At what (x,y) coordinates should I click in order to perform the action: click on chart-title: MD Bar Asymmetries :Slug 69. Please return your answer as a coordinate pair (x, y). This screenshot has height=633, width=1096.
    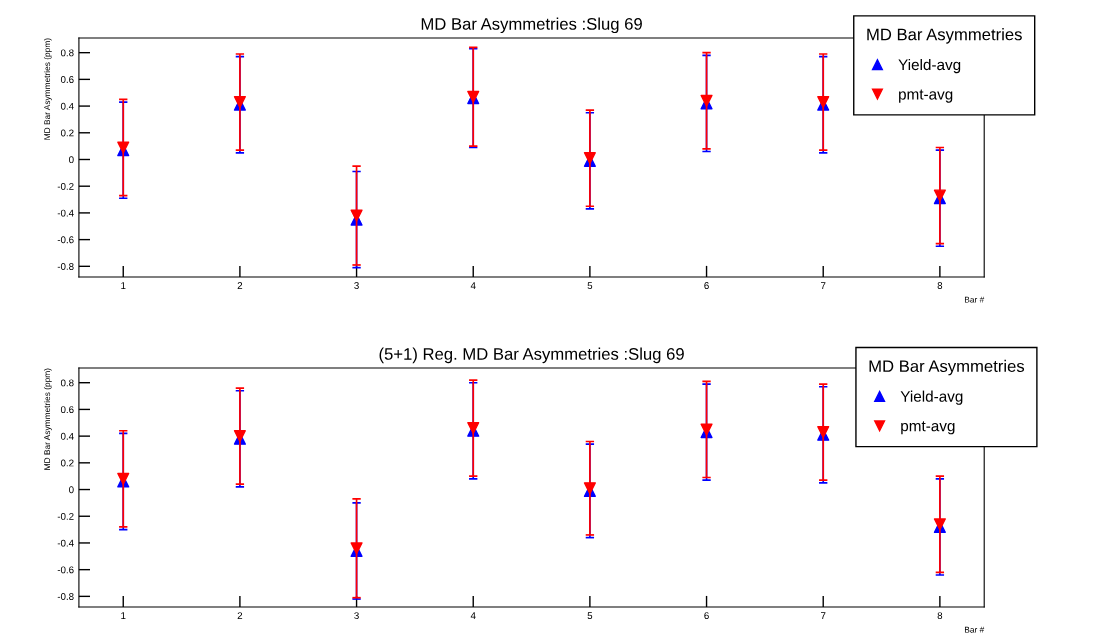
    Looking at the image, I should click on (531, 25).